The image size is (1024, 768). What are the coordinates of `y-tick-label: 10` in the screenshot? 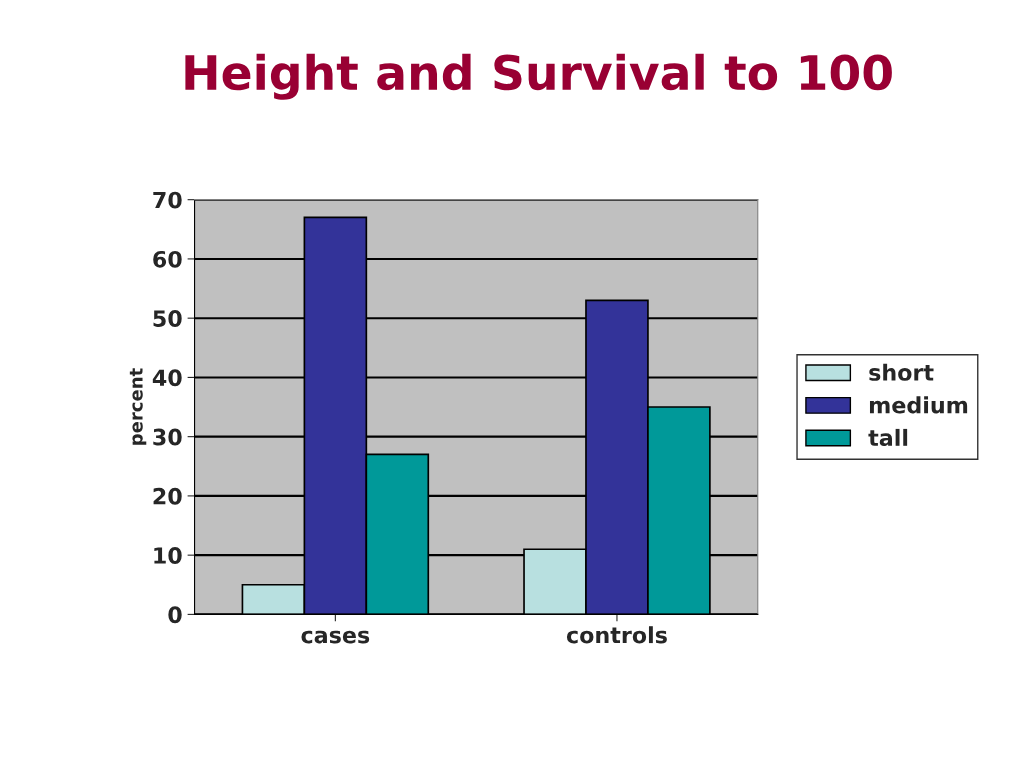 It's located at (168, 555).